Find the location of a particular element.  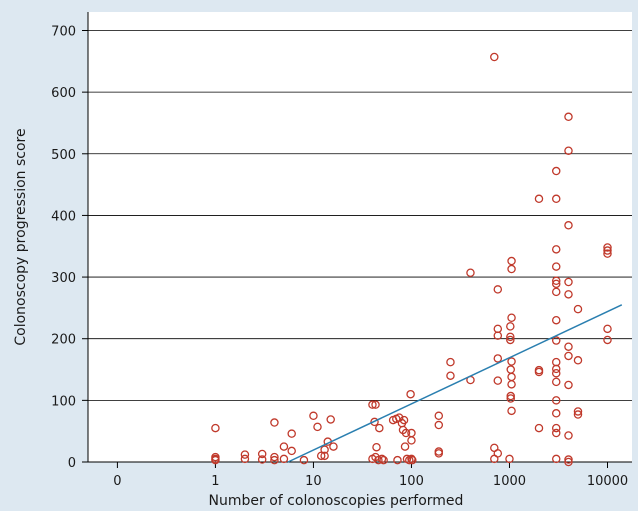

y-tick-label: 600 is located at coordinates (63, 93).